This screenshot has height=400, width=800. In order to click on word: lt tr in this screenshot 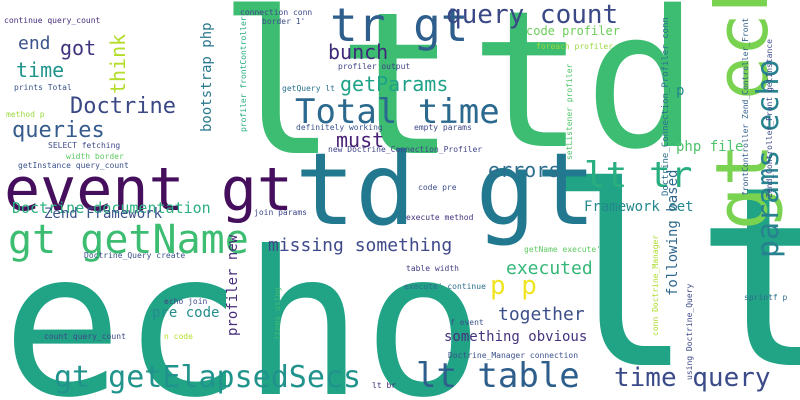, I will do `click(638, 175)`.